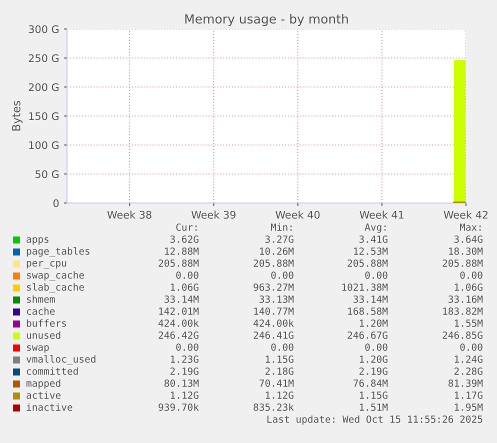  What do you see at coordinates (43, 384) in the screenshot?
I see `legend-label: mapped` at bounding box center [43, 384].